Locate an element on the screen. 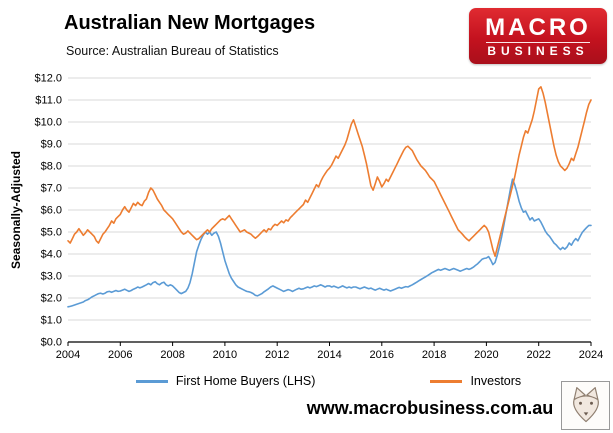  svg-text: 2004 is located at coordinates (68, 355).